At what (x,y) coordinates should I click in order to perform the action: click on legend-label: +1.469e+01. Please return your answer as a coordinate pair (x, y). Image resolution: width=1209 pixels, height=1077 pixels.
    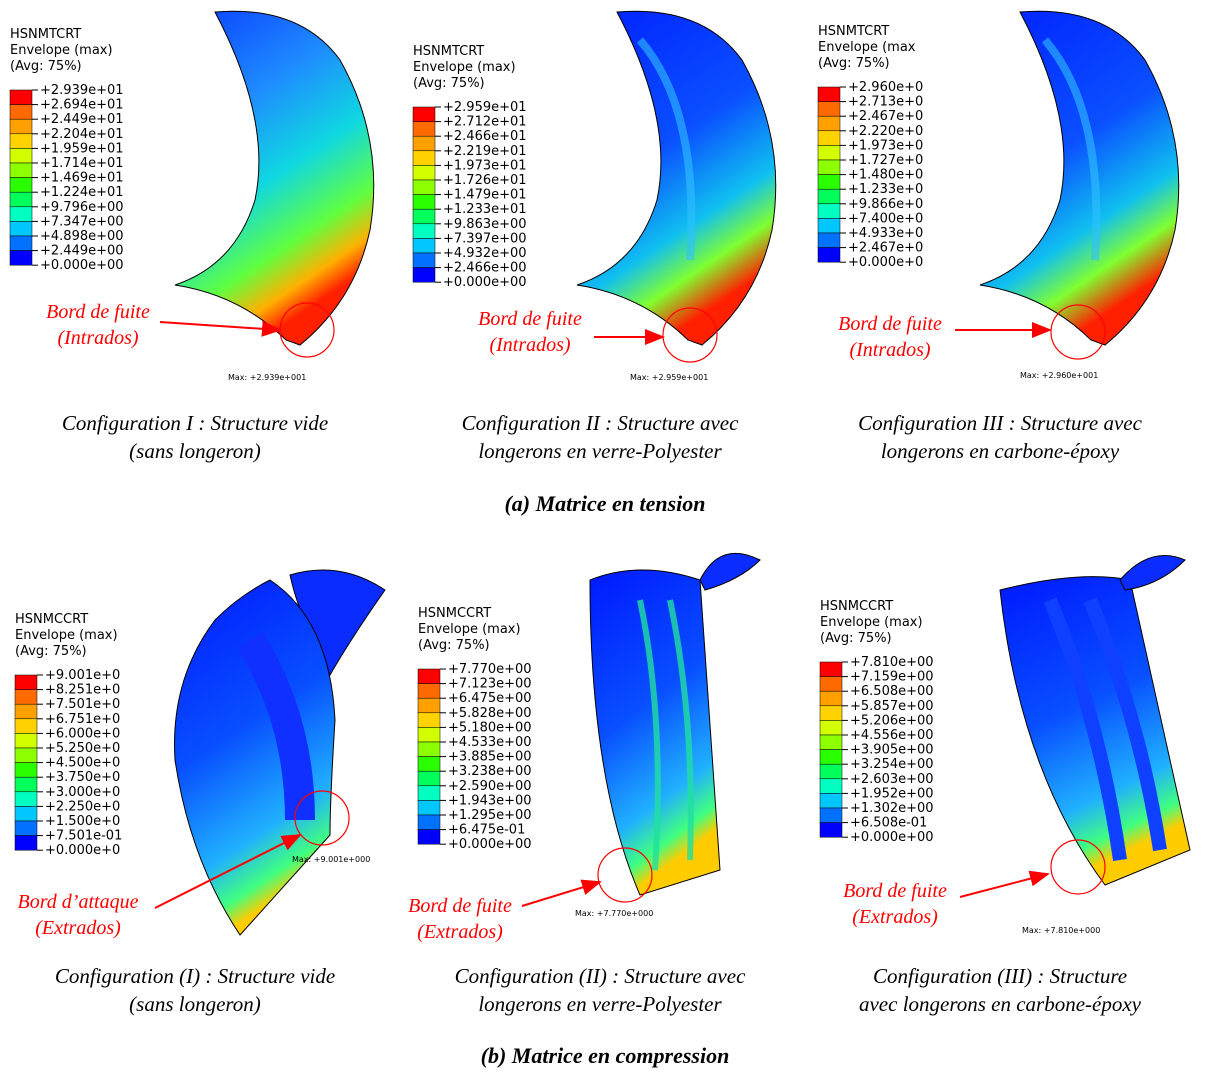
    Looking at the image, I should click on (82, 178).